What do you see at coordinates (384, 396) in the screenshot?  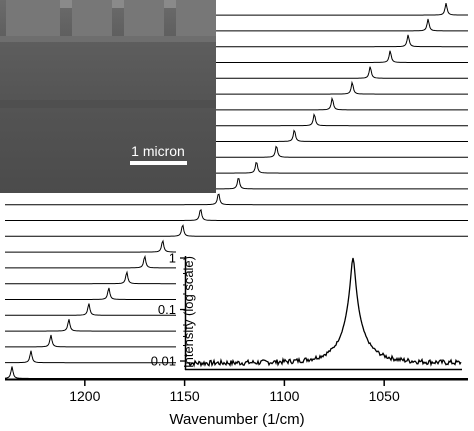 I see `x-tick-label: 1050` at bounding box center [384, 396].